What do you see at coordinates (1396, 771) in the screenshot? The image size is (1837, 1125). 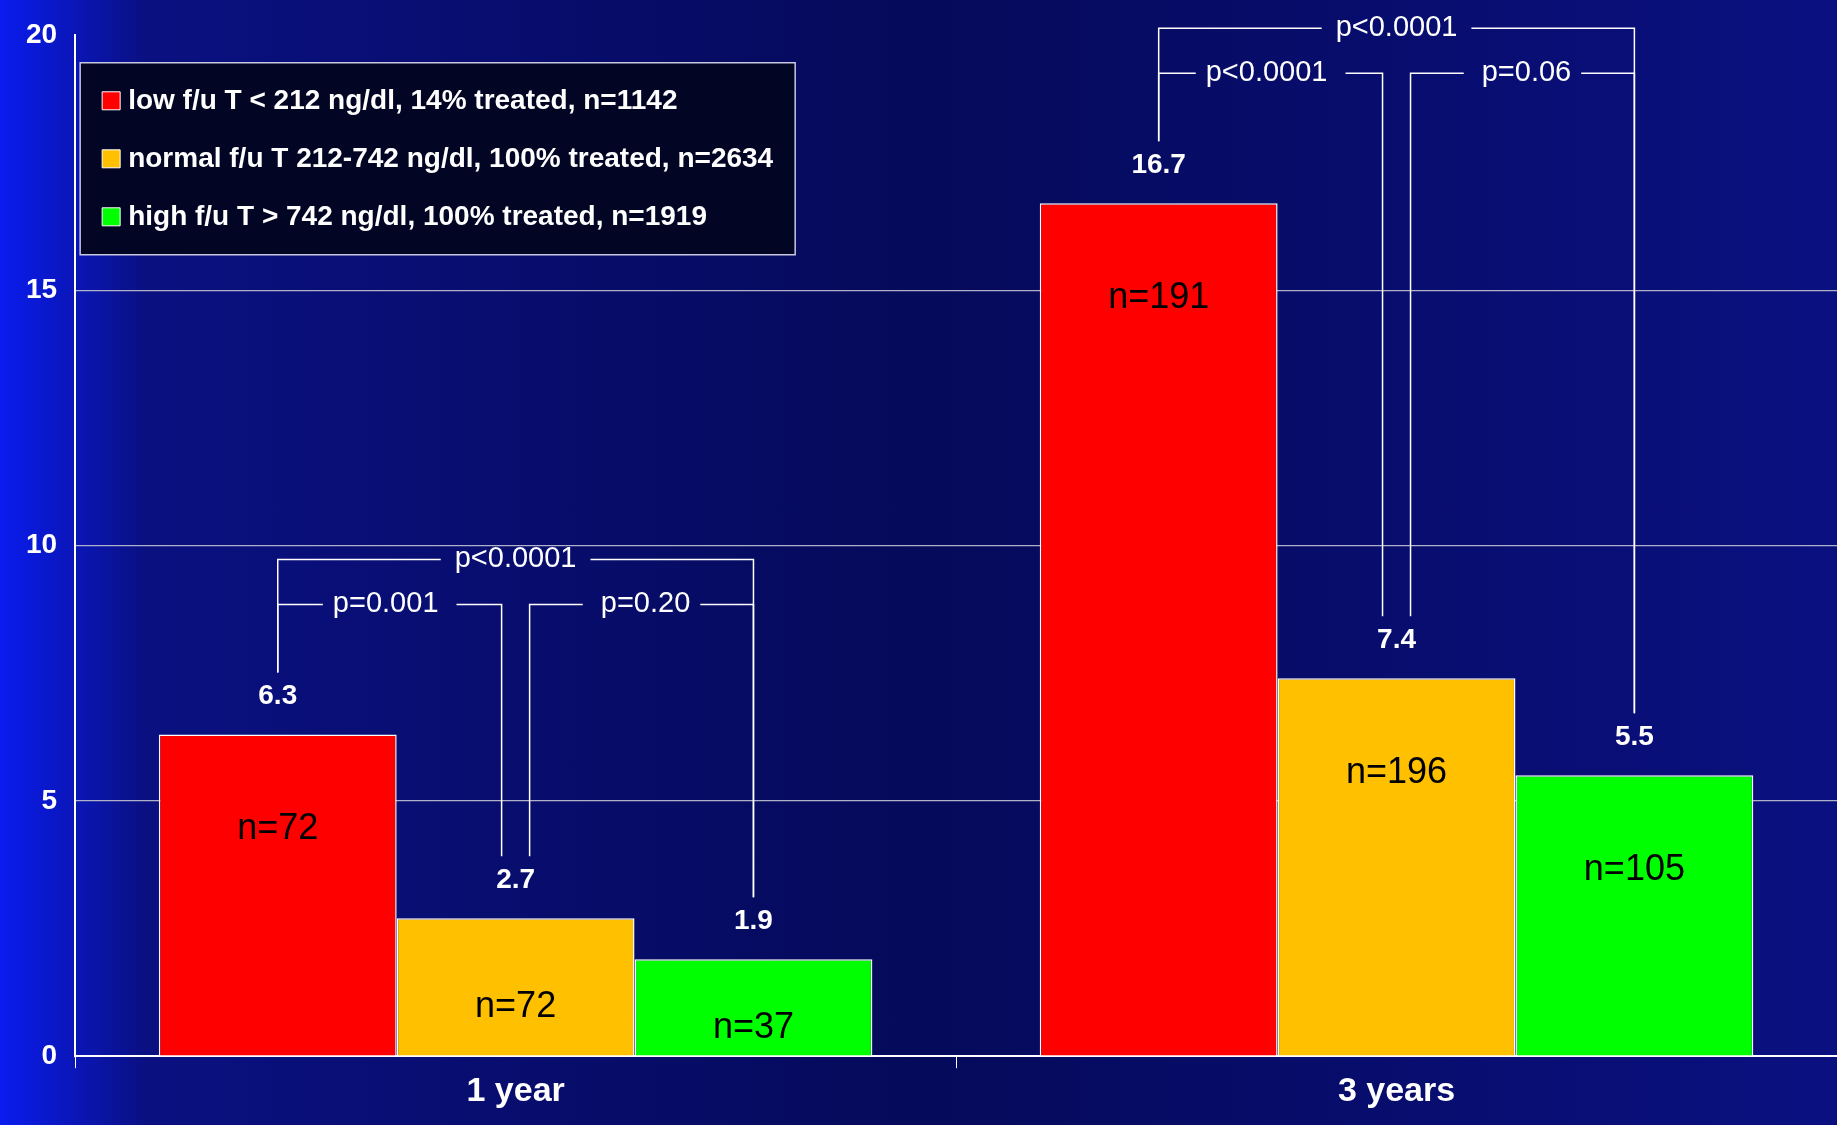 I see `annotation: n=196` at bounding box center [1396, 771].